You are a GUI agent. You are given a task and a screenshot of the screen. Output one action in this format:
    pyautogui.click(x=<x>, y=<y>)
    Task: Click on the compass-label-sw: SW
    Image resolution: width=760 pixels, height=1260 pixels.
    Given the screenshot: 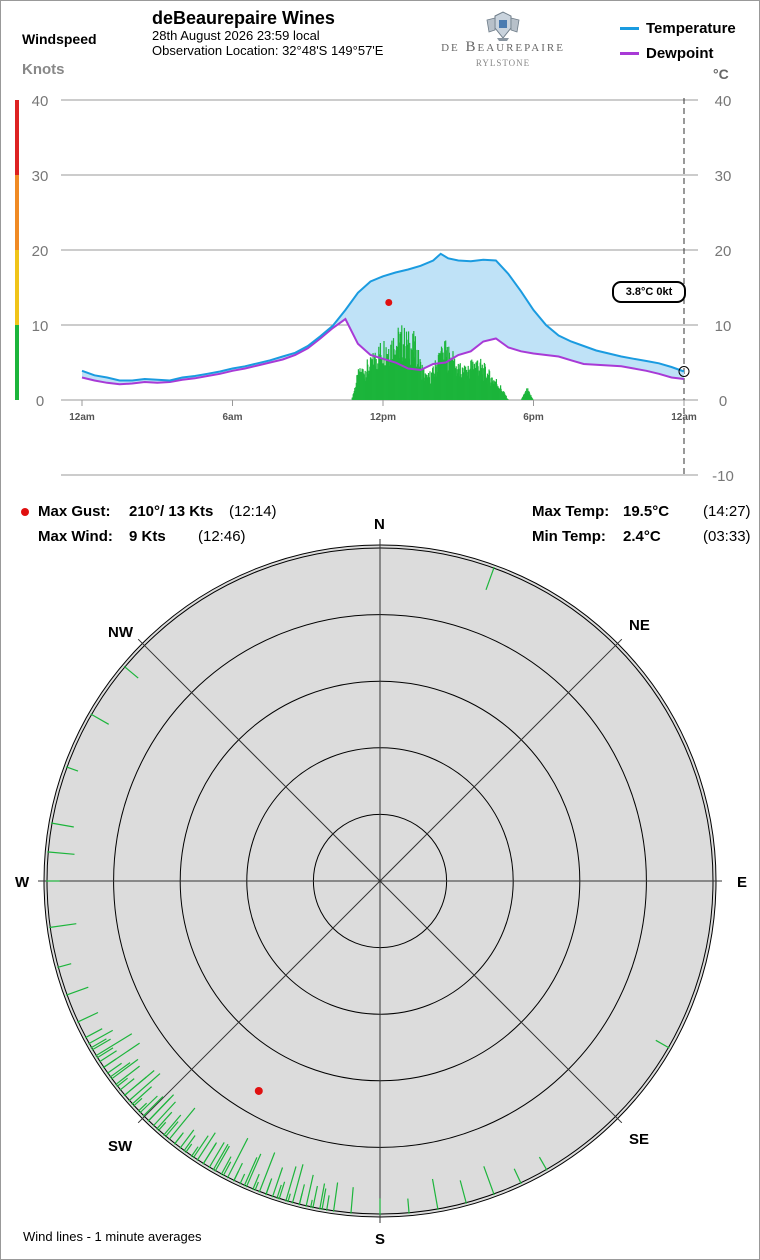 What is the action you would take?
    pyautogui.click(x=120, y=1146)
    